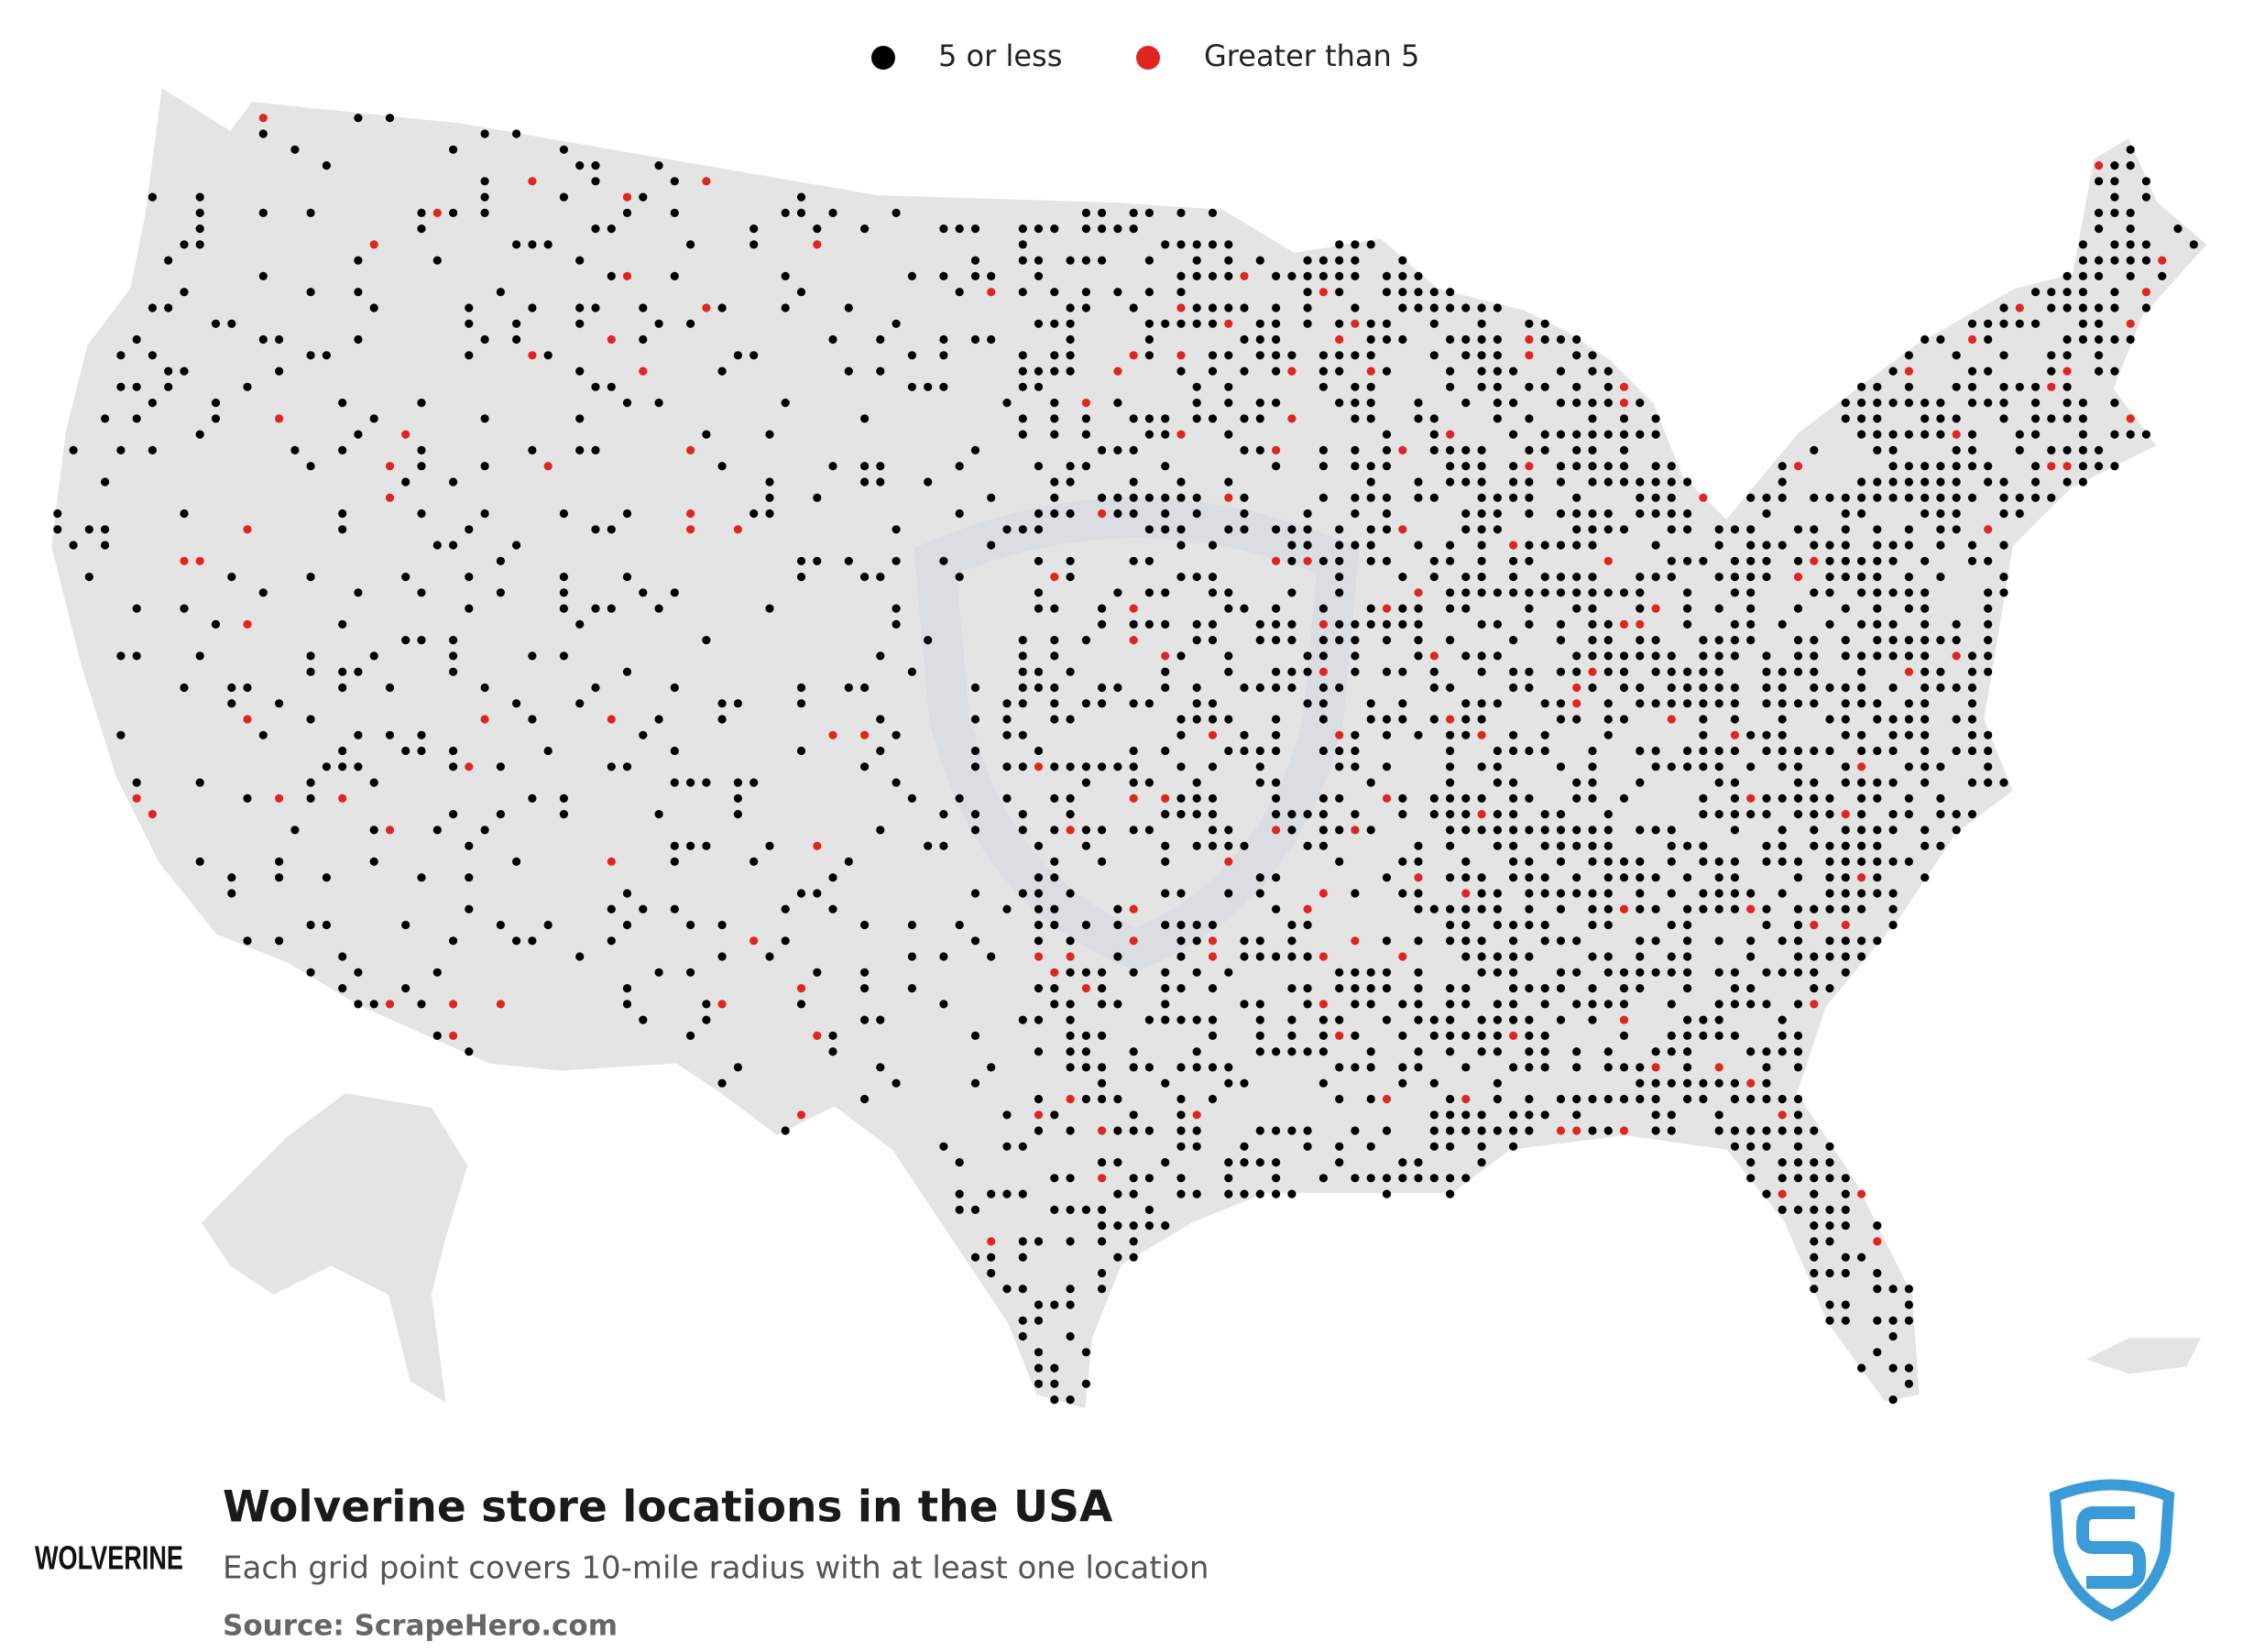 The image size is (2243, 1652). Describe the element at coordinates (334, 1248) in the screenshot. I see `alaska` at that location.